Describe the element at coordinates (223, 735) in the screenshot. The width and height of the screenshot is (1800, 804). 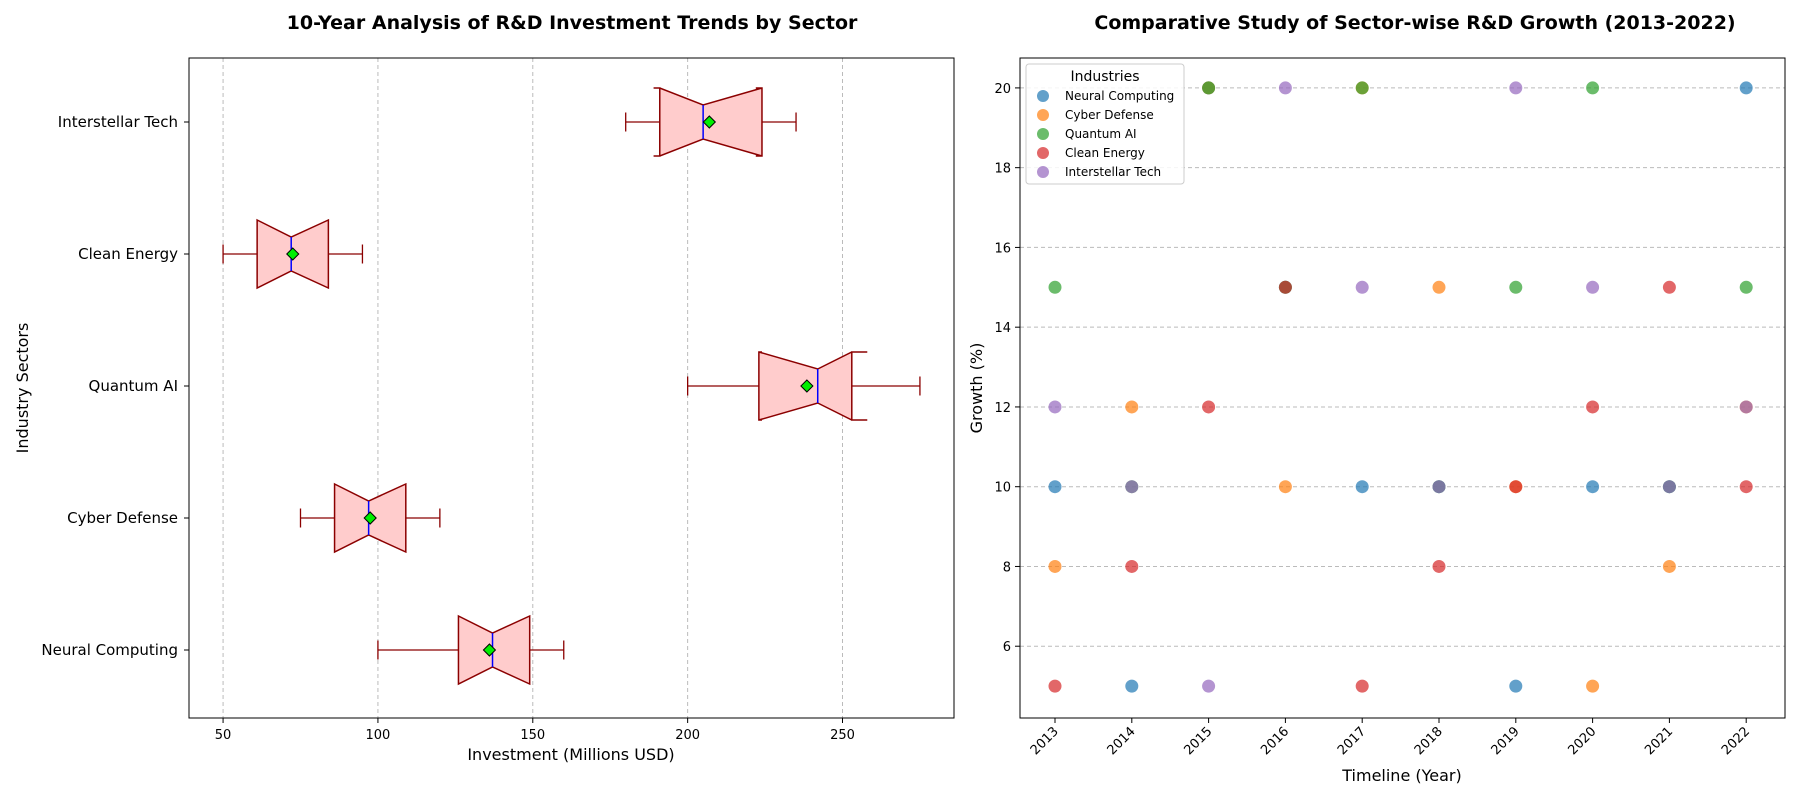
I see `box-x-tick-label: 50` at that location.